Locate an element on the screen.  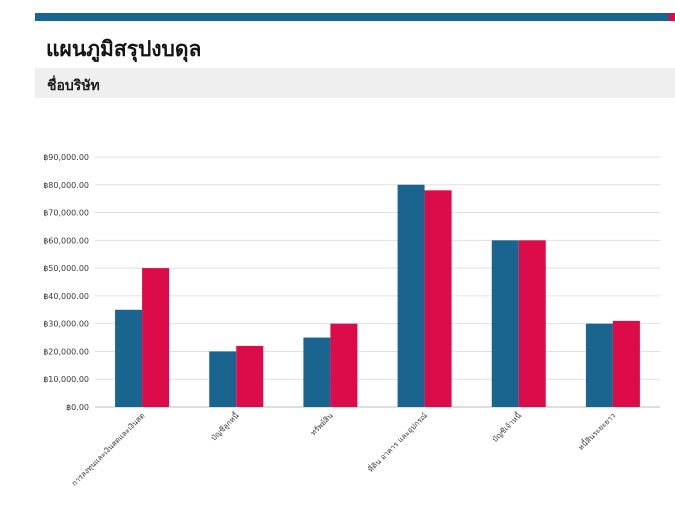
y-tick-label: ฿70,000.00 is located at coordinates (66, 213).